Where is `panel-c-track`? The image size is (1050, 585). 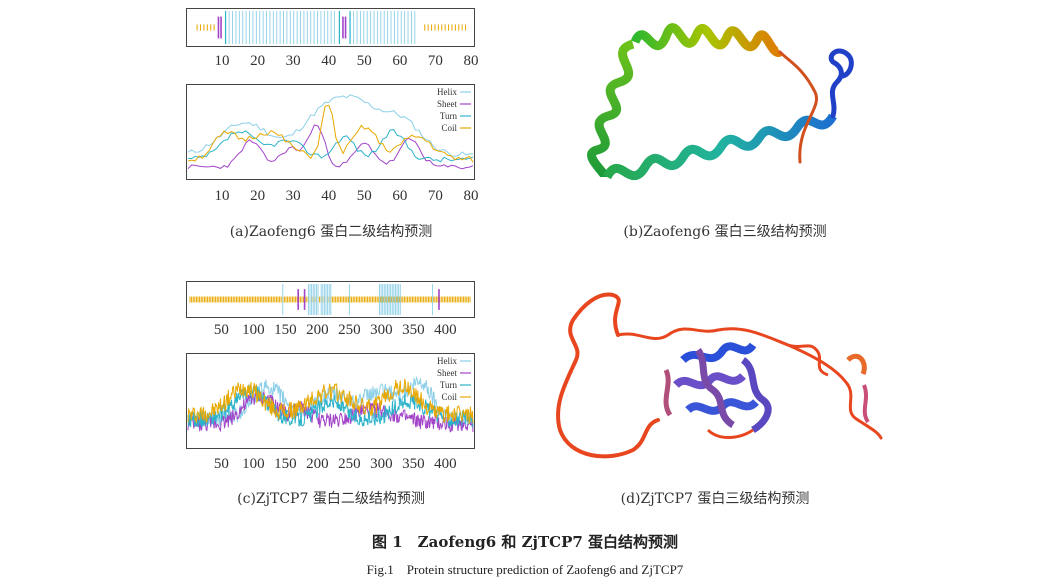 panel-c-track is located at coordinates (330, 299).